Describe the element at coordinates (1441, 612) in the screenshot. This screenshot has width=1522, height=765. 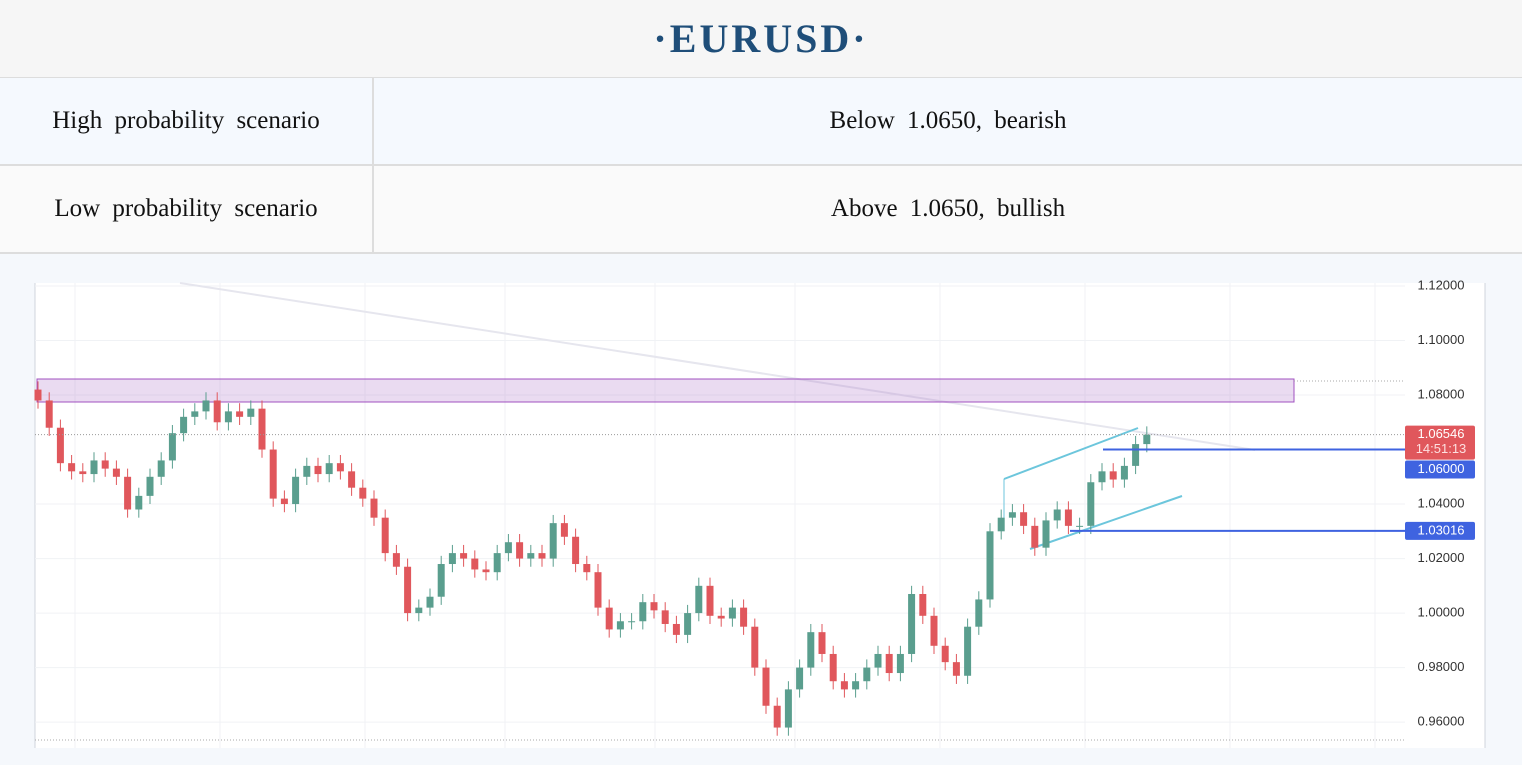
I see `y-tick-label: 1.00000` at that location.